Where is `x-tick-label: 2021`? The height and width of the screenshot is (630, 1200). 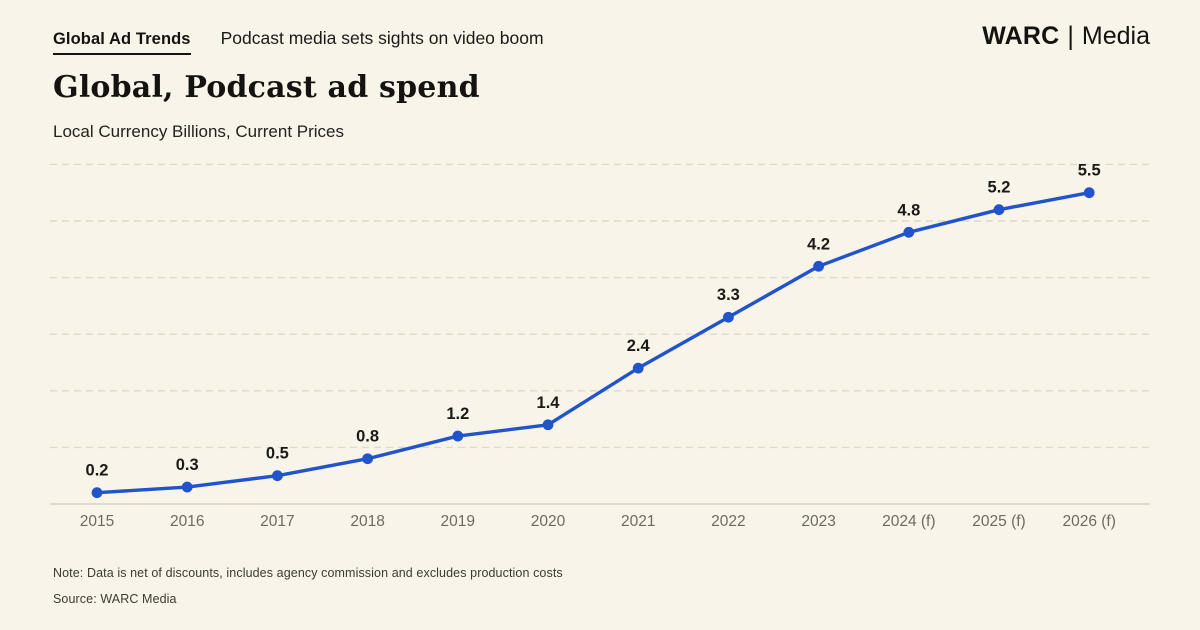 x-tick-label: 2021 is located at coordinates (638, 521).